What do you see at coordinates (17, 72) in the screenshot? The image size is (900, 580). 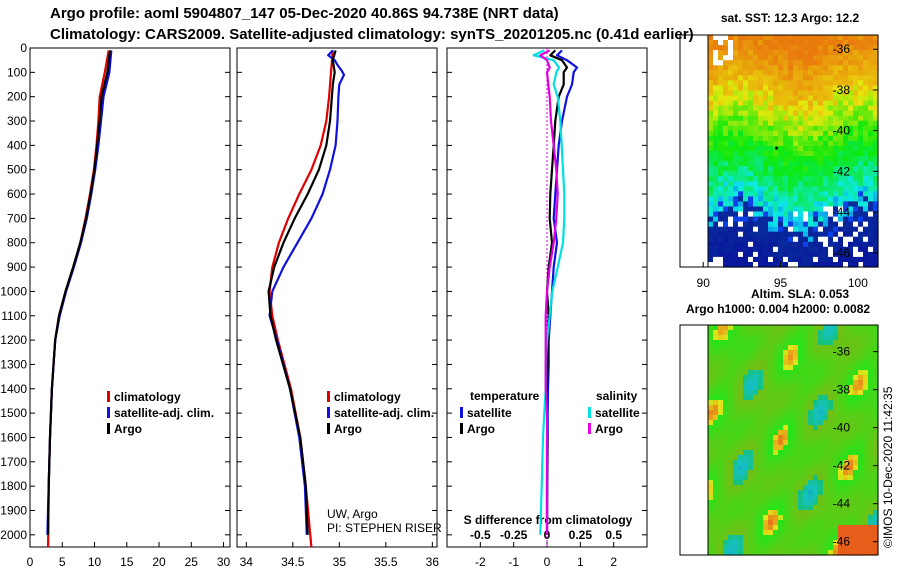 I see `depth-tick-label: 100` at bounding box center [17, 72].